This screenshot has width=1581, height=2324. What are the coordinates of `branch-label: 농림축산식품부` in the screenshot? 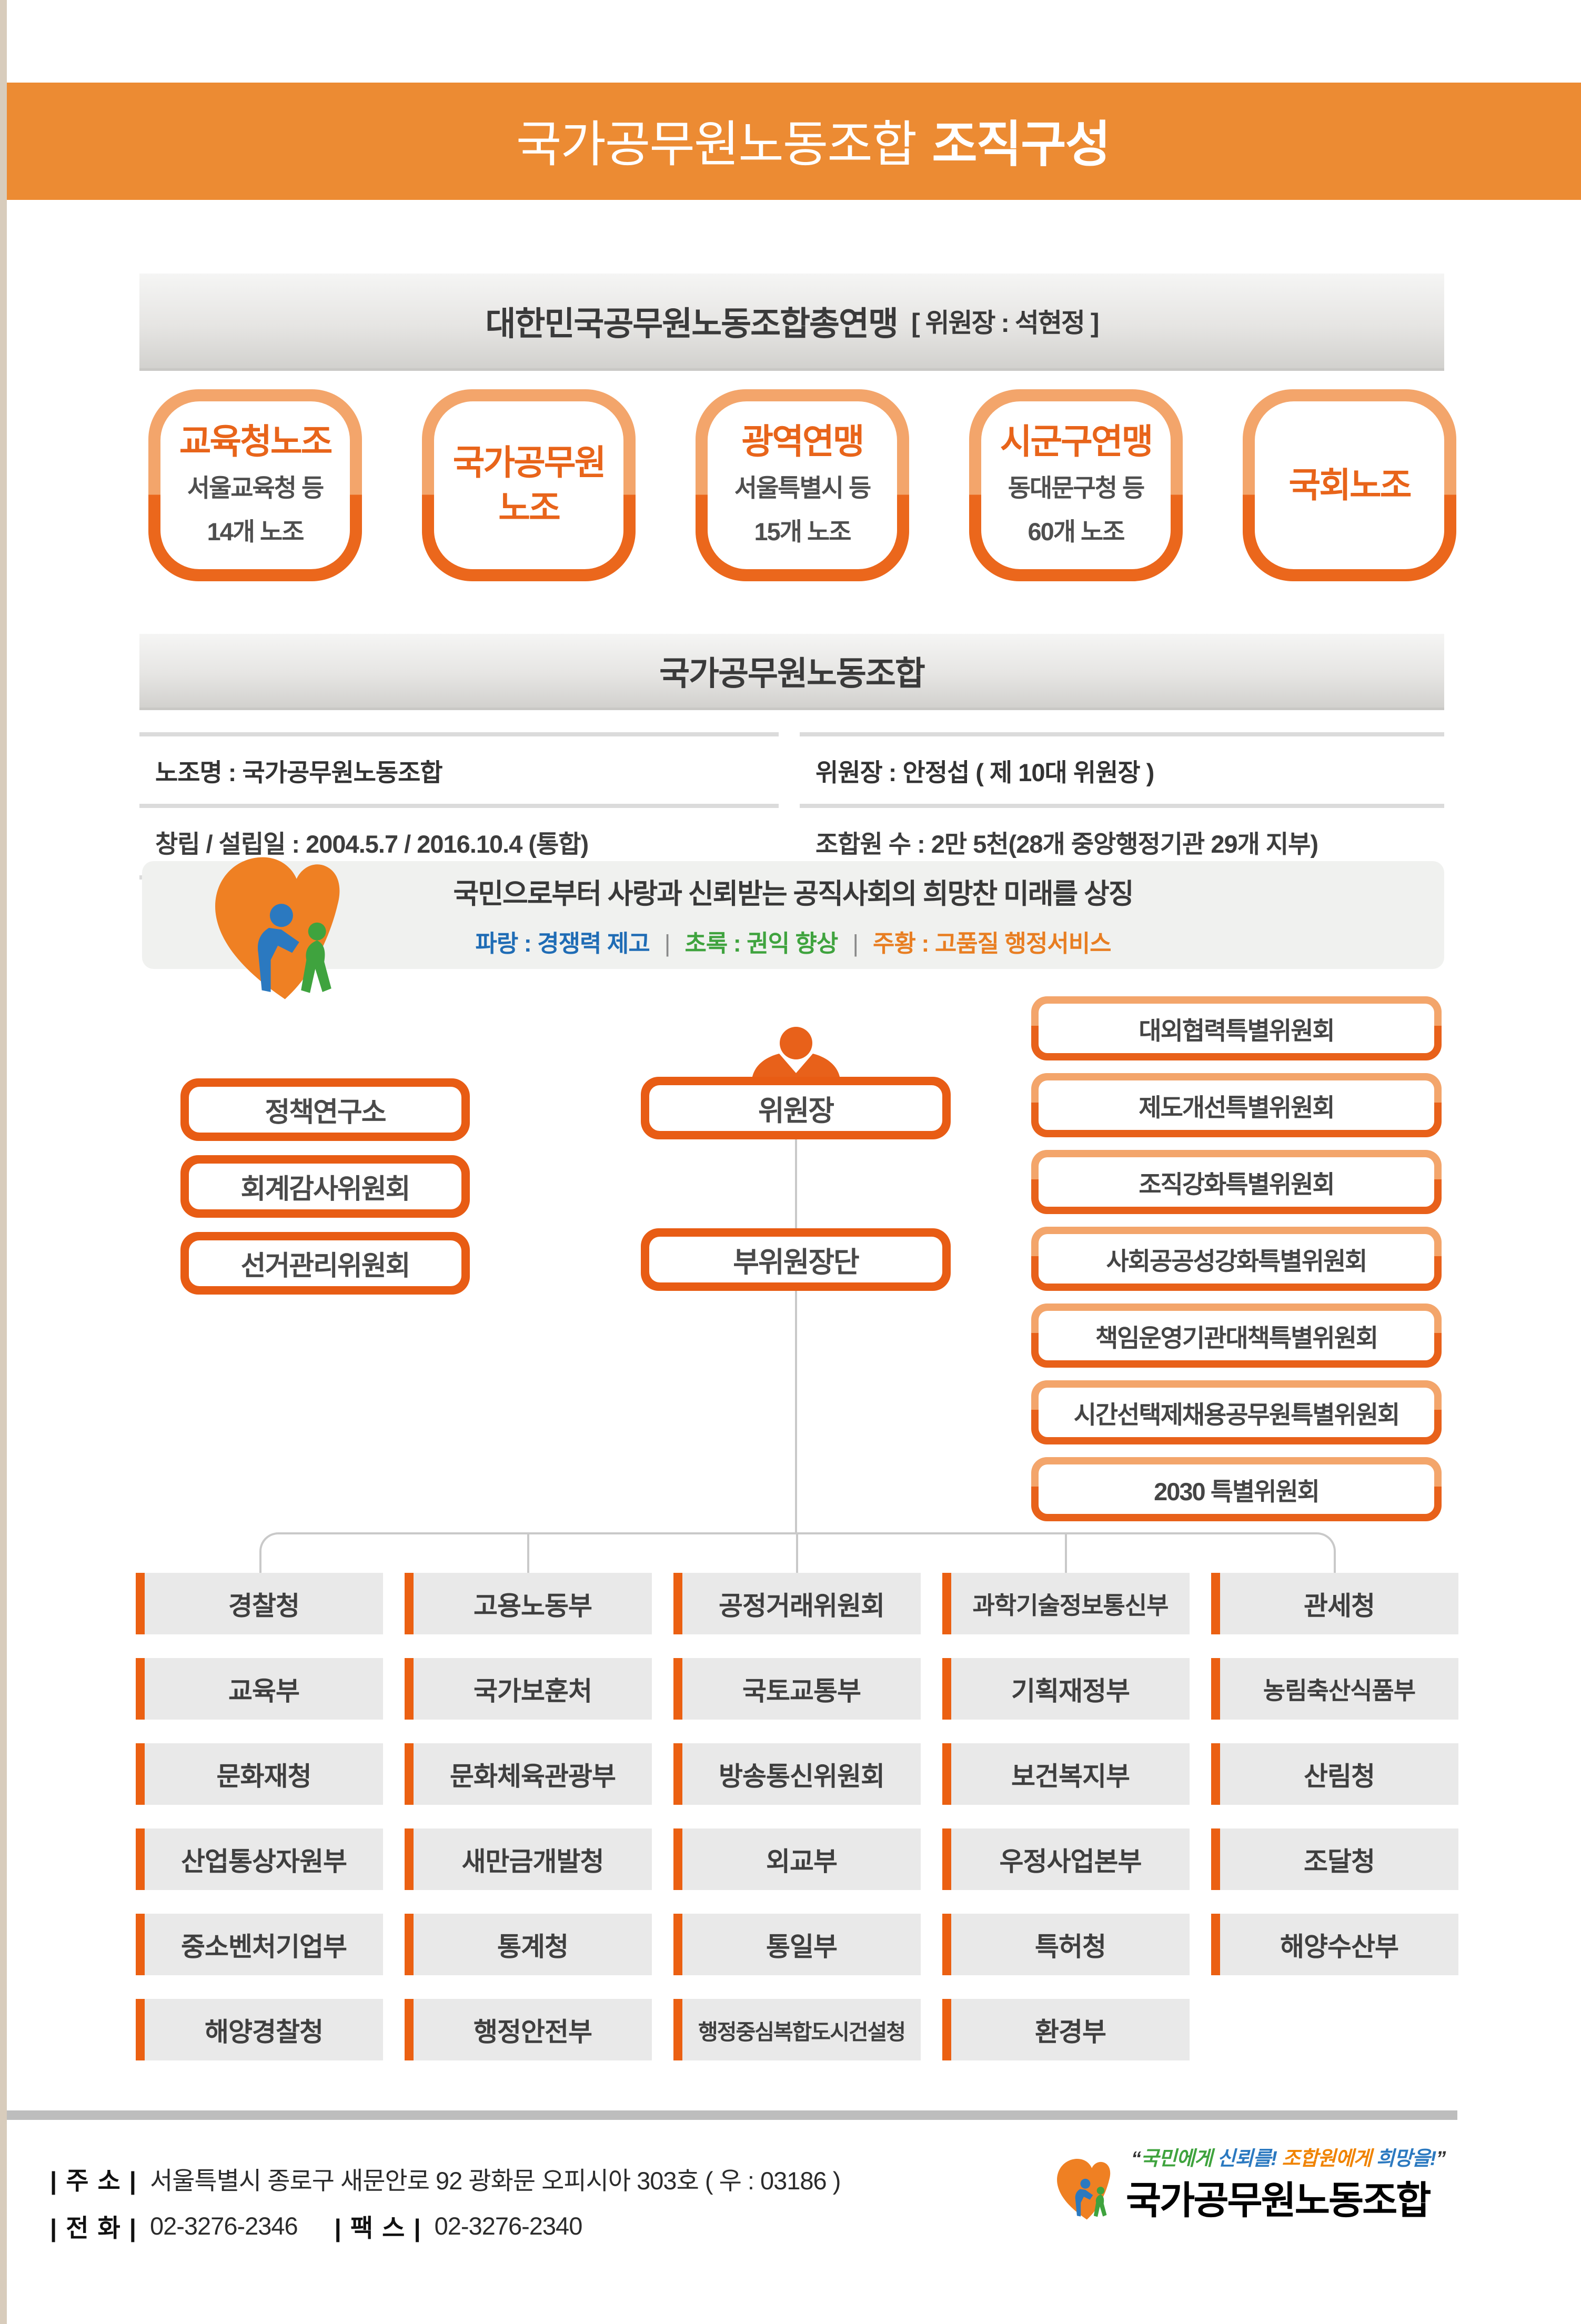 It's located at (1339, 1690).